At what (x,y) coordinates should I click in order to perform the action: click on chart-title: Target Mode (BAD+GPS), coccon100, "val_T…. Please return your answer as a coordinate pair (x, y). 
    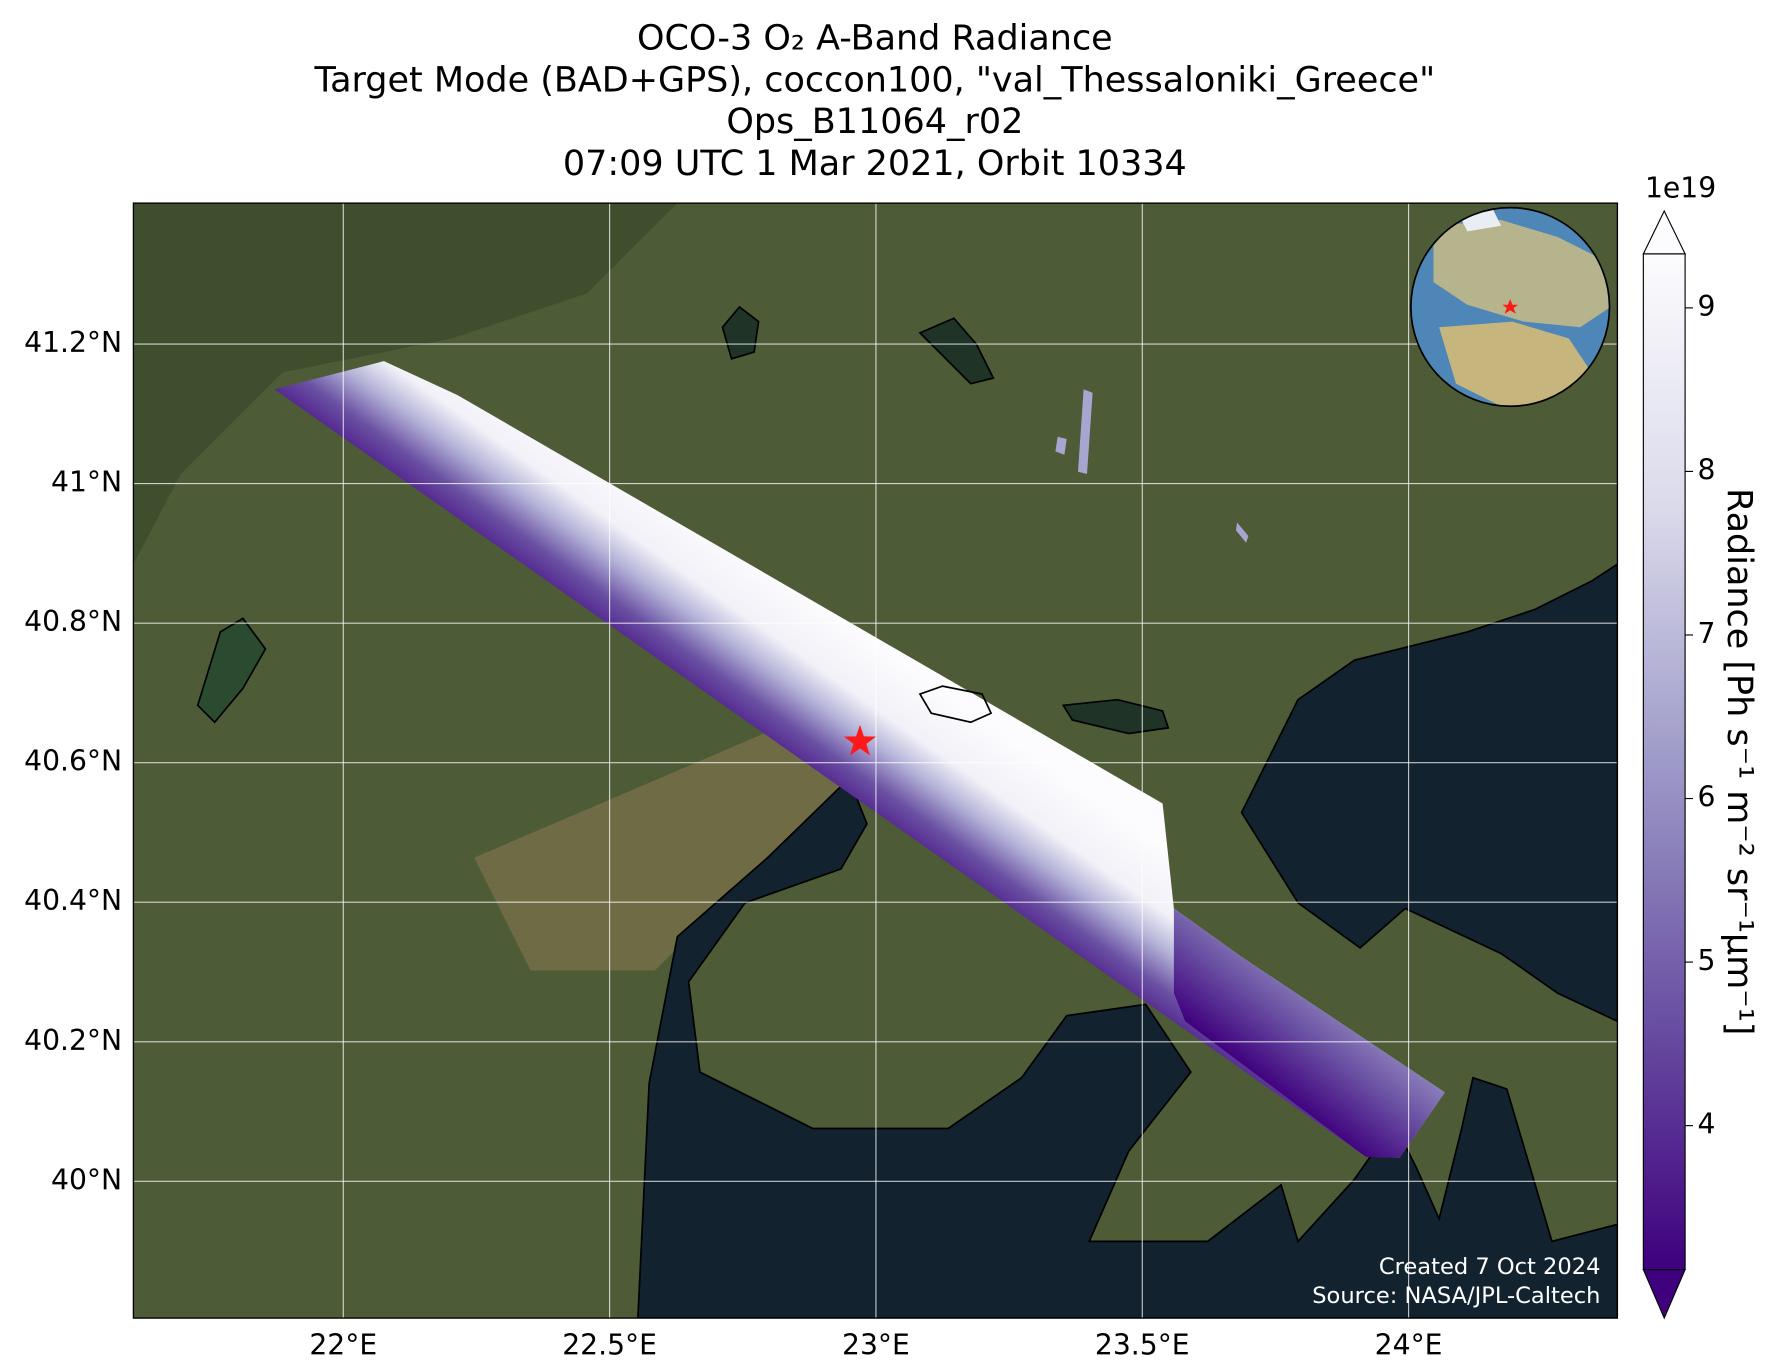
    Looking at the image, I should click on (875, 80).